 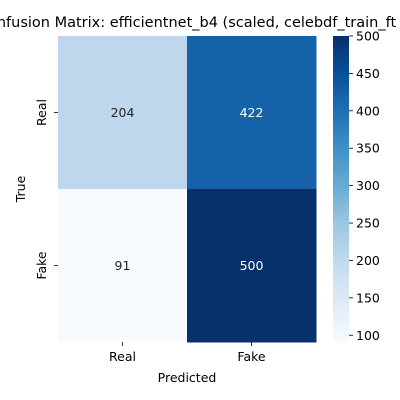 What do you see at coordinates (20, 189) in the screenshot?
I see `y-axis-label: True` at bounding box center [20, 189].